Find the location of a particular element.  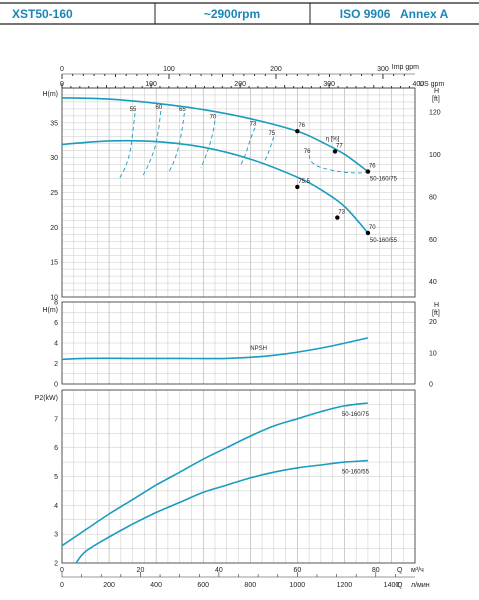

head-y-tick: 10 is located at coordinates (54, 298).